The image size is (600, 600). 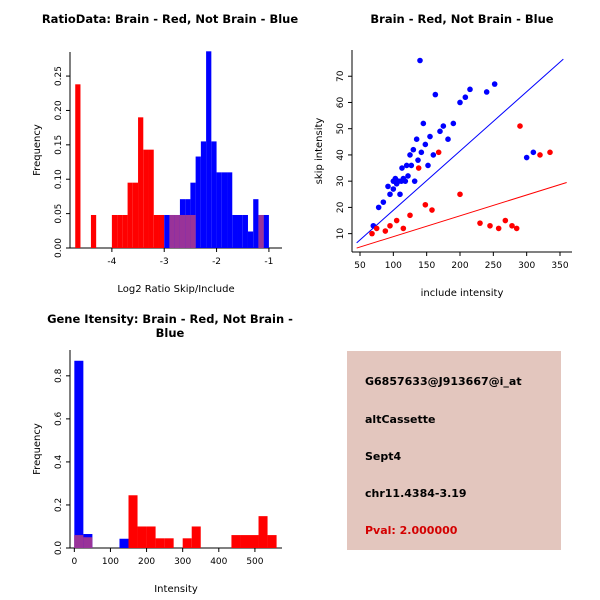 What do you see at coordinates (462, 19) in the screenshot?
I see `intensity-scatter-title: Brain - Red, Not Brain - Blue` at bounding box center [462, 19].